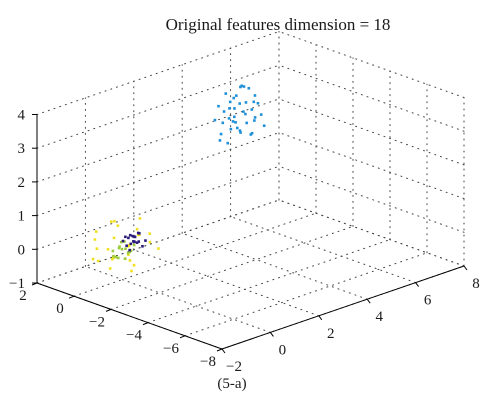 The image size is (500, 411). I want to click on chart-title: Original features dimension = 18, so click(278, 24).